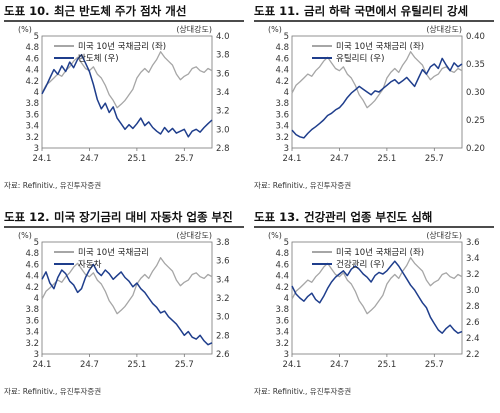  What do you see at coordinates (277, 217) in the screenshot?
I see `chart-number: 도표 13.` at bounding box center [277, 217].